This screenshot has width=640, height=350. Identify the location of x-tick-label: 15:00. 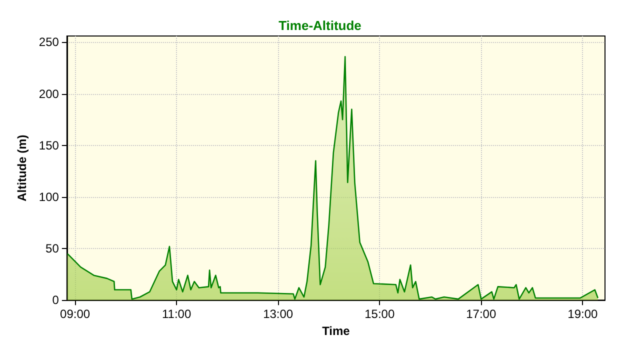
(379, 314).